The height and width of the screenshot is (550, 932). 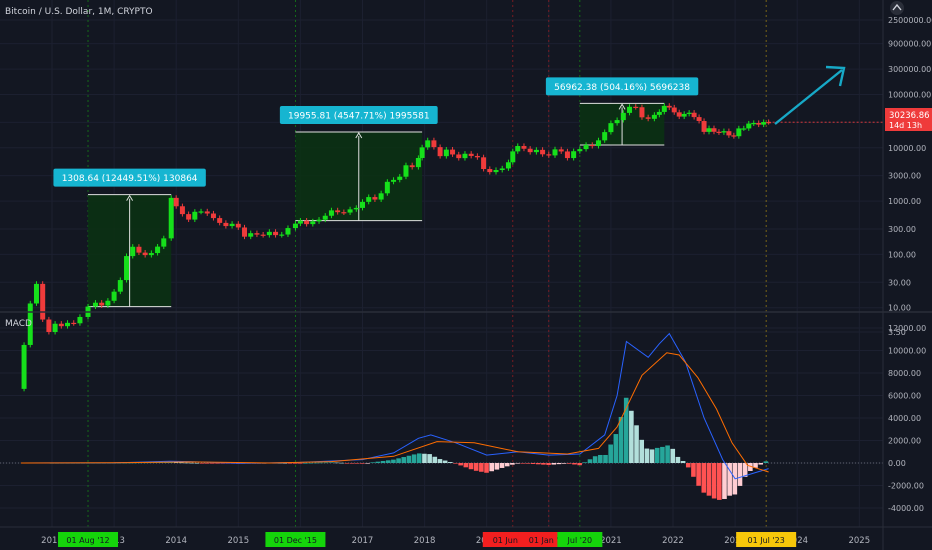 I want to click on price-tick-label: 2500000.00, so click(x=910, y=20).